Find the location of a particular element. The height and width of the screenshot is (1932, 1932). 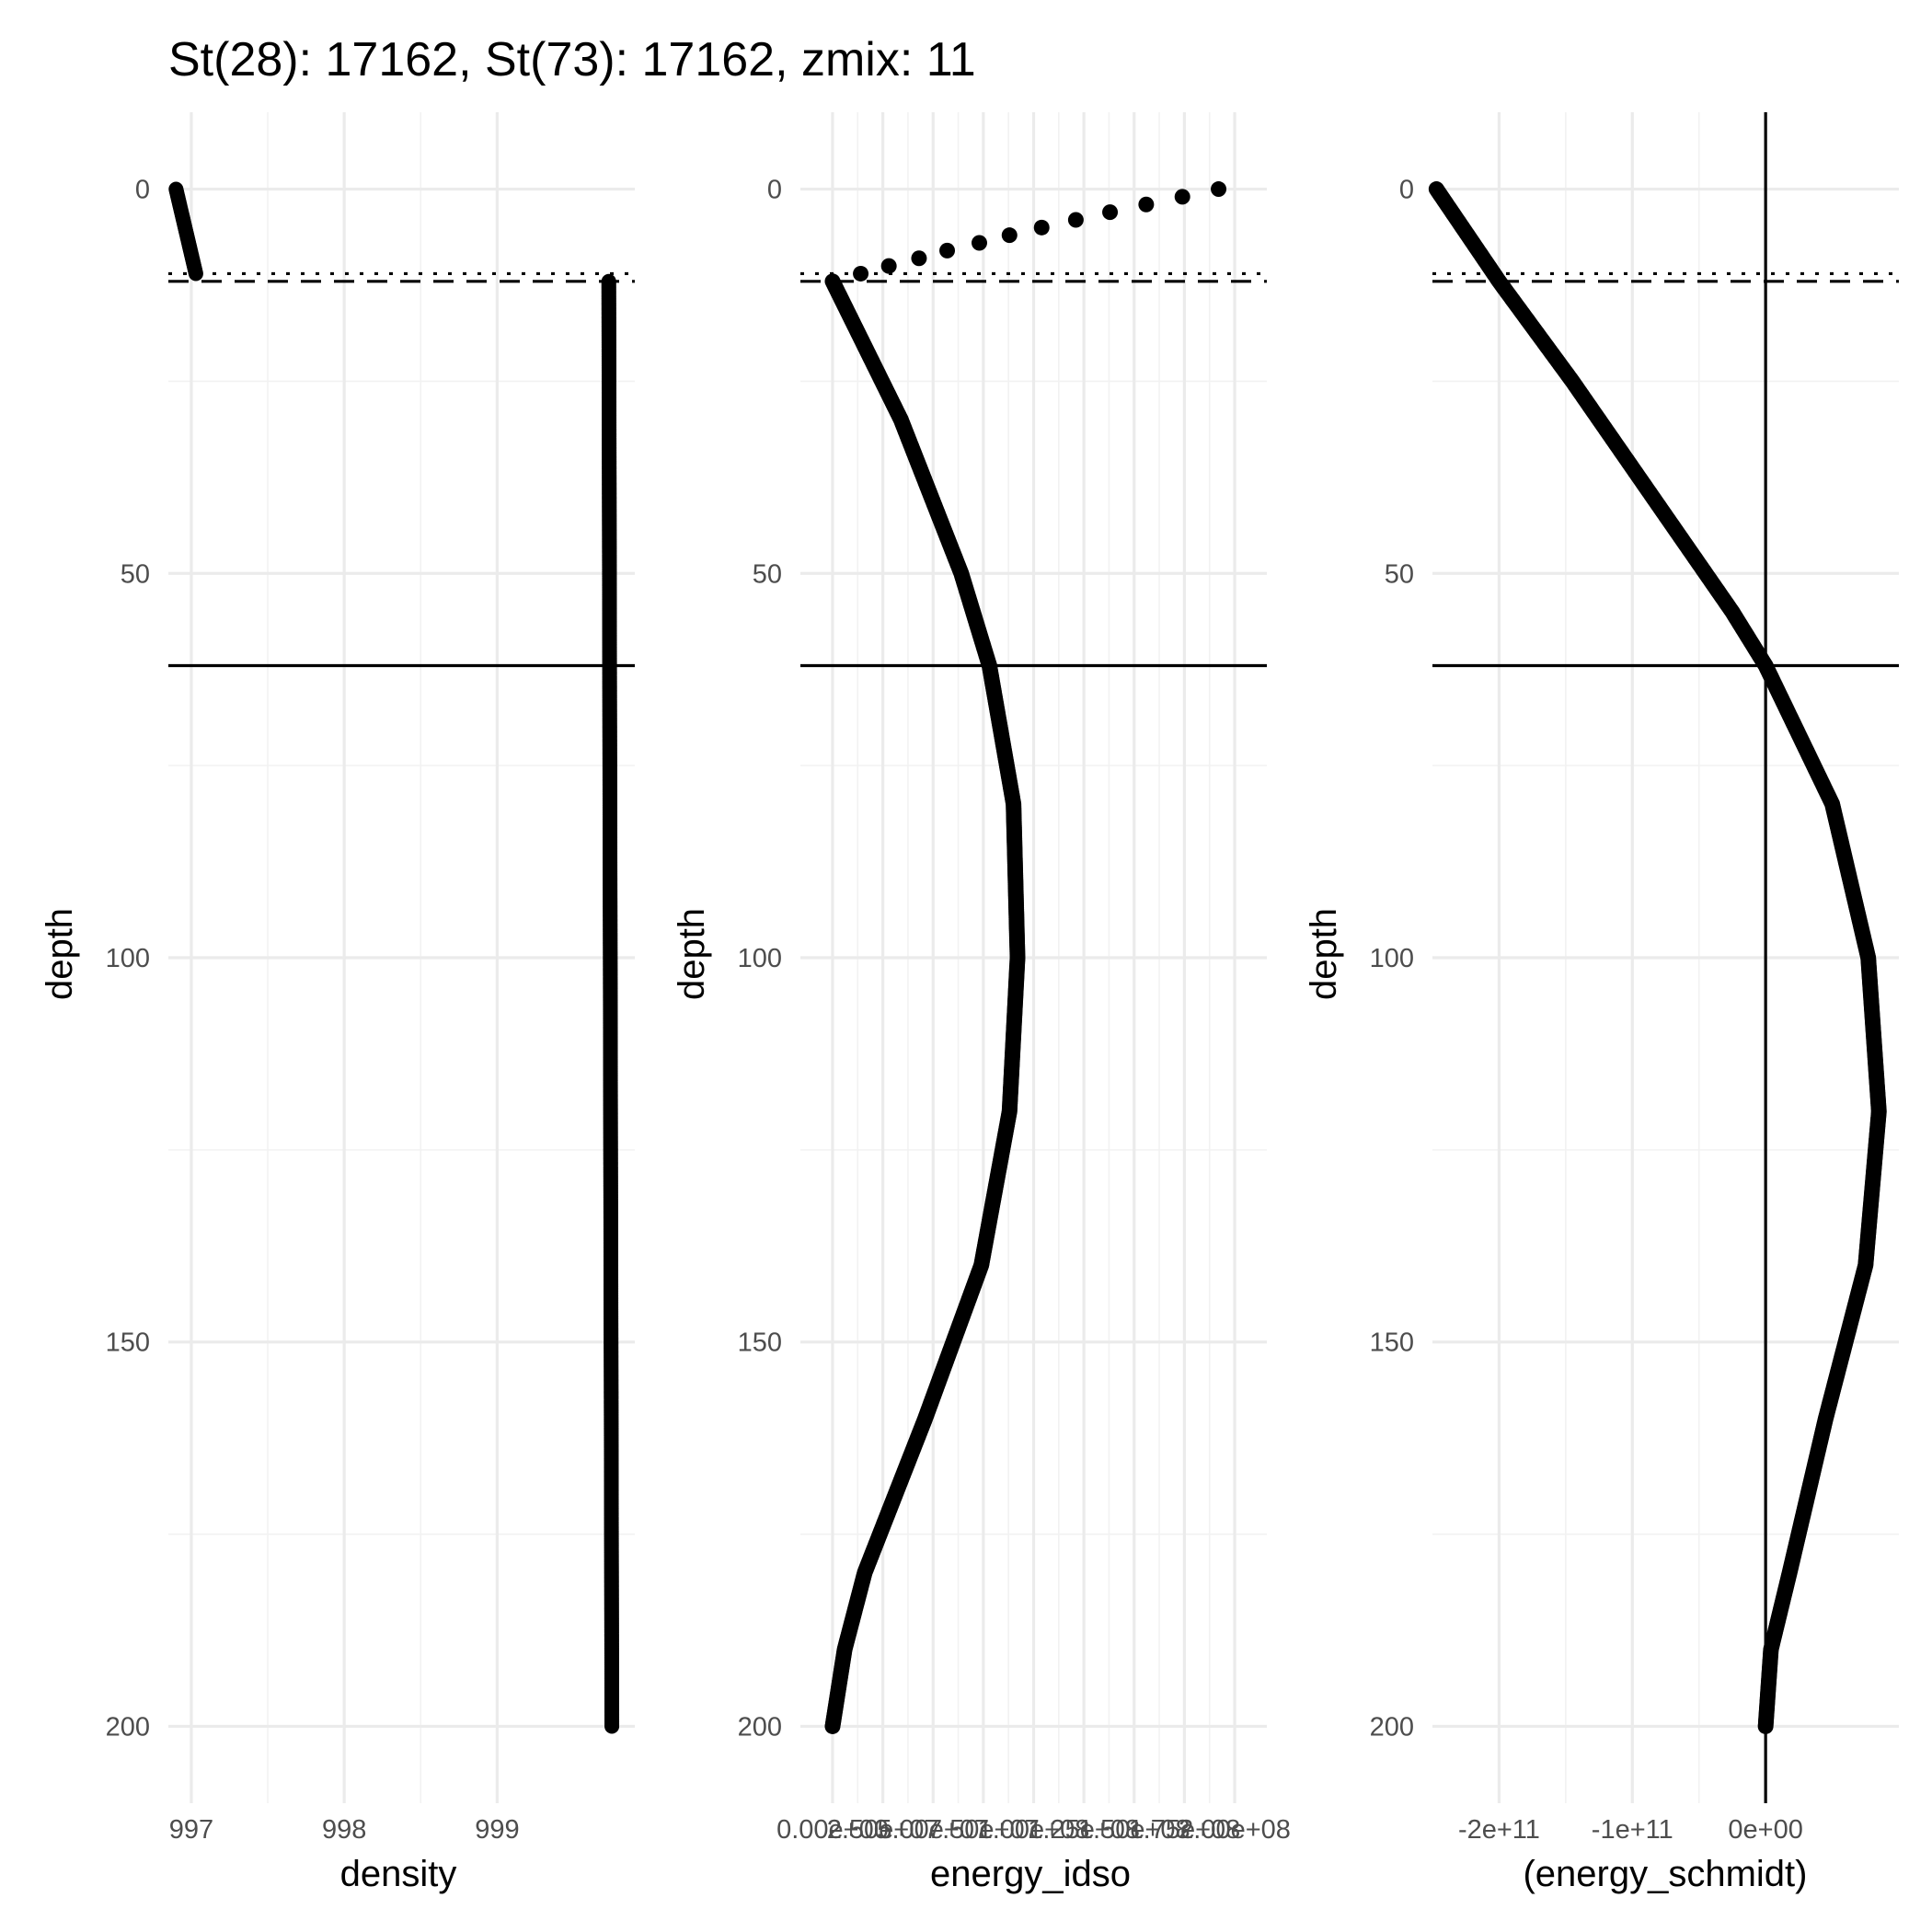

x-tick-label: 5.00e+07 is located at coordinates (933, 1830).